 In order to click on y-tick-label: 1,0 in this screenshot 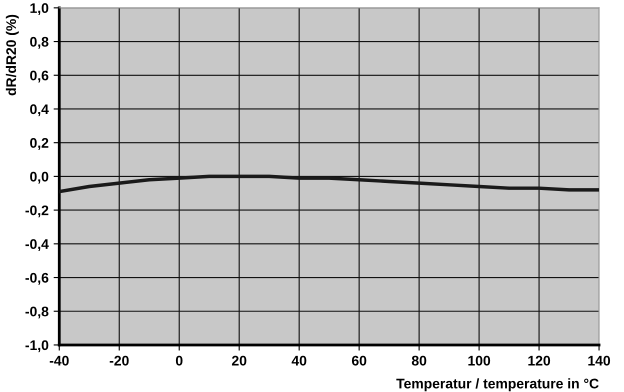, I will do `click(39, 9)`.